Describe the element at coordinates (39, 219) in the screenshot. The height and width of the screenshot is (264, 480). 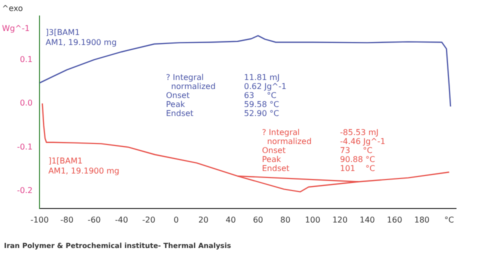
I see `x-tick-label: -100` at that location.